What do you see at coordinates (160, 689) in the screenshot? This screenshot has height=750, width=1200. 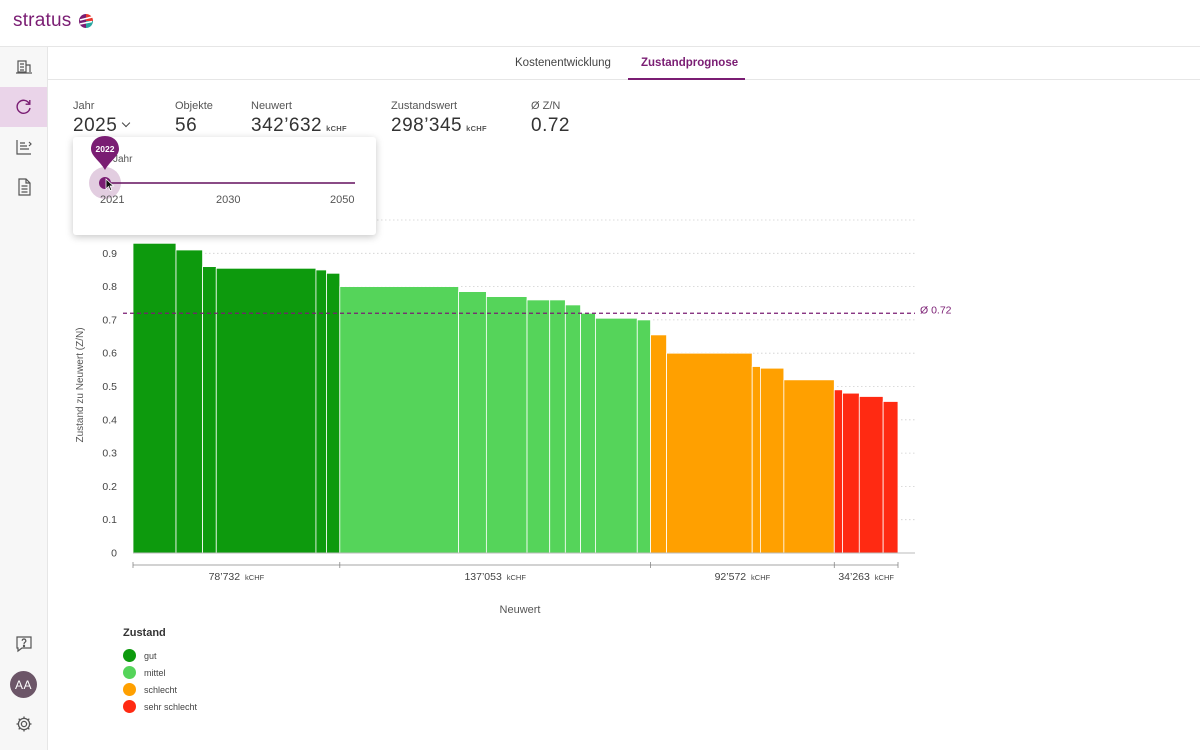 I see `legend-item-schlecht: schlecht` at bounding box center [160, 689].